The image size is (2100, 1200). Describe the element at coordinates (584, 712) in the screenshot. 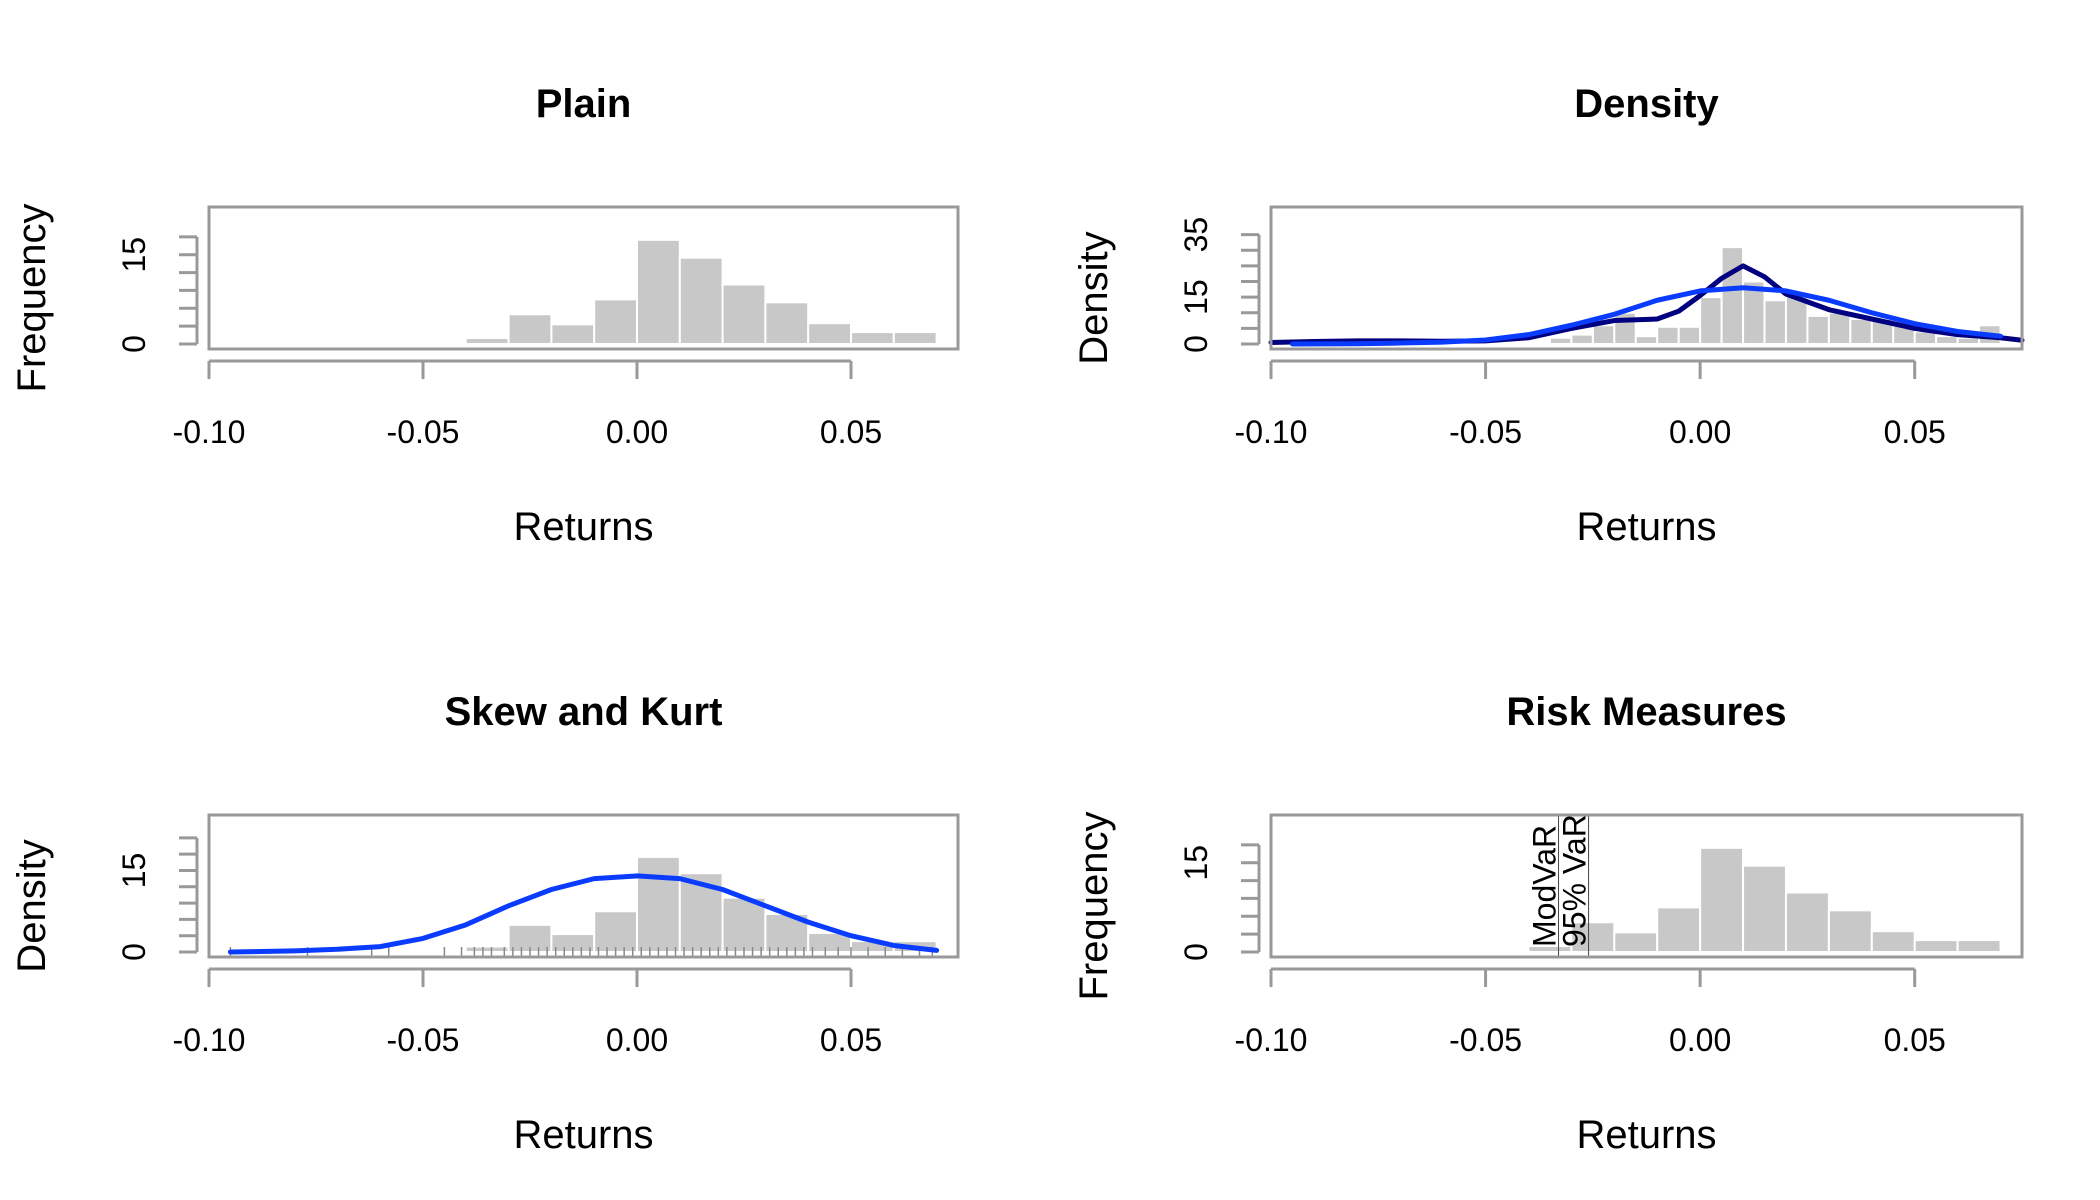

I see `chart-title: Skew and Kurt` at that location.